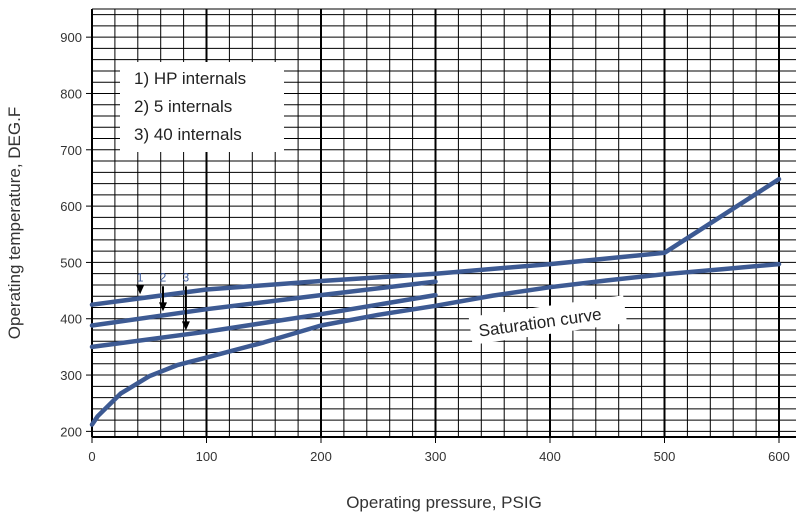 The image size is (797, 516). What do you see at coordinates (190, 78) in the screenshot?
I see `legend-item-1: 1) HP internals` at bounding box center [190, 78].